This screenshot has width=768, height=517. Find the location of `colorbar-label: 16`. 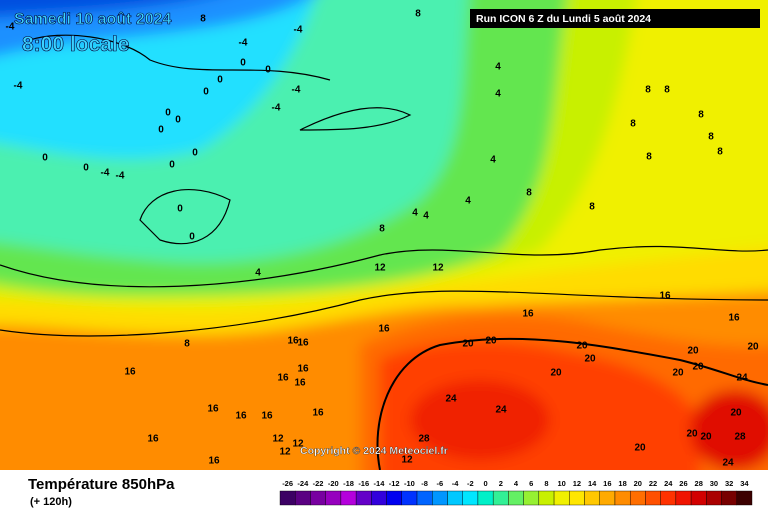

colorbar-label: 16 is located at coordinates (607, 483).